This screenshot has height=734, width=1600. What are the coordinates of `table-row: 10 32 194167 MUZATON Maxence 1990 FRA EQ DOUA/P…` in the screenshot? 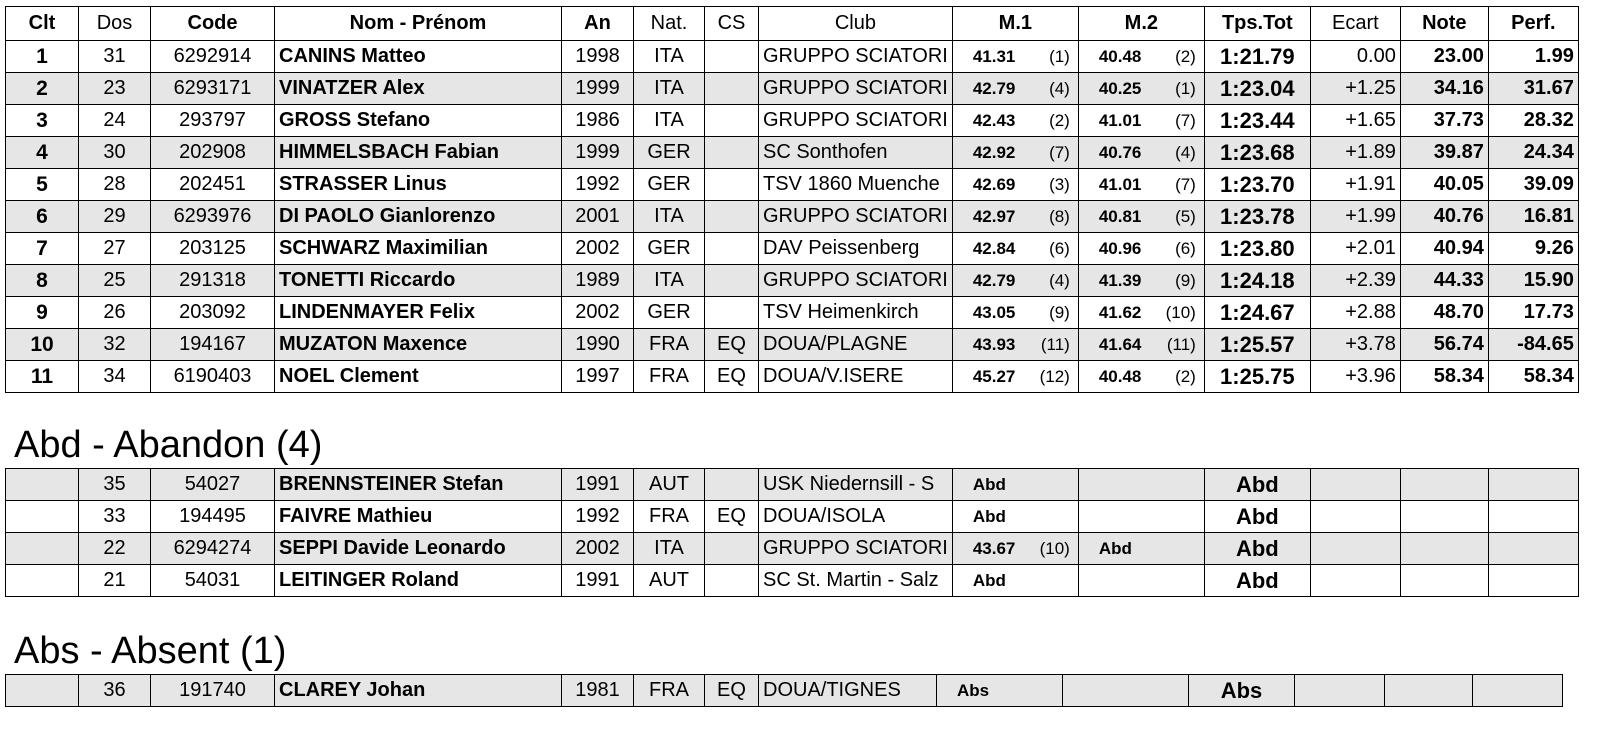 It's located at (792, 344).